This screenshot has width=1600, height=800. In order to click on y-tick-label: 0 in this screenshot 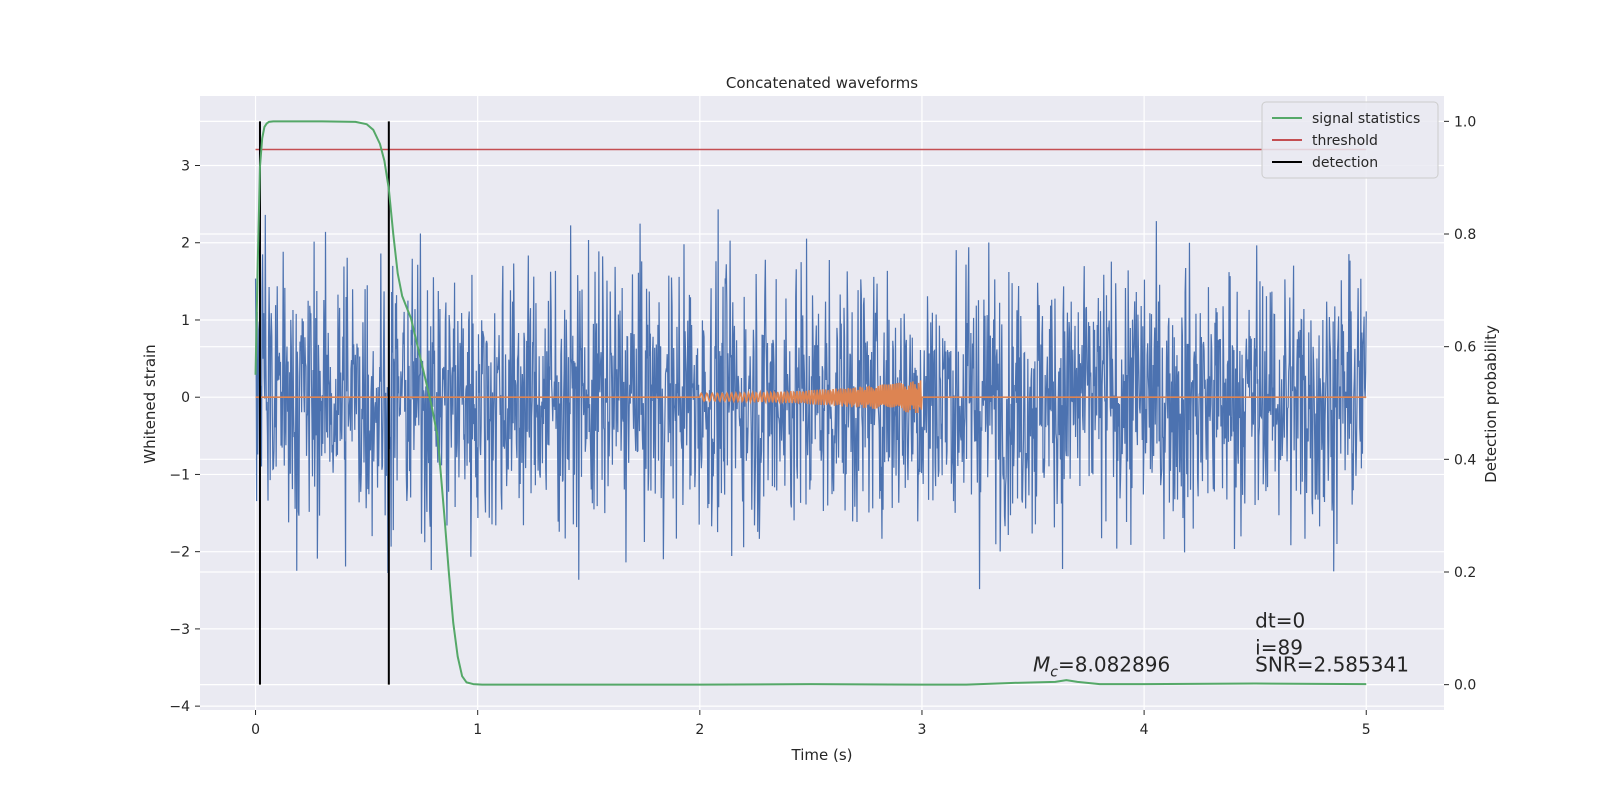, I will do `click(185, 398)`.